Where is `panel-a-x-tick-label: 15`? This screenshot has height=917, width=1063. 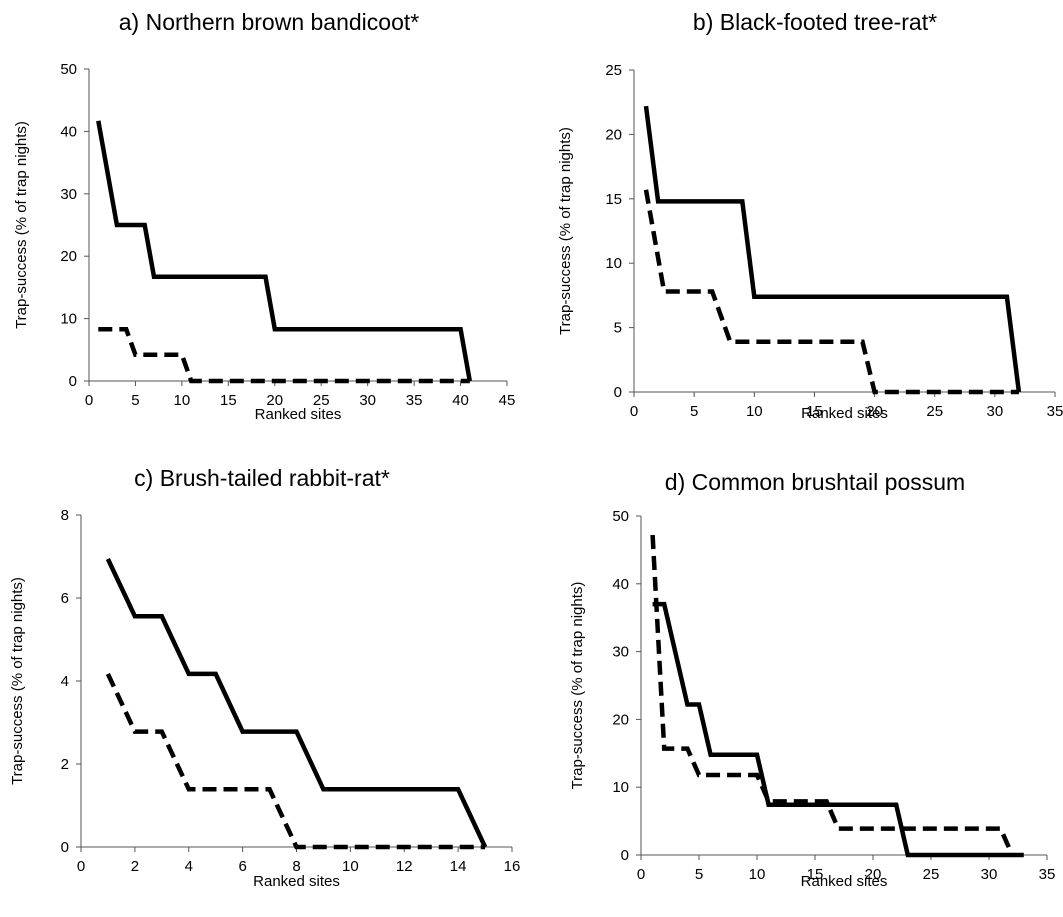
panel-a-x-tick-label: 15 is located at coordinates (228, 400).